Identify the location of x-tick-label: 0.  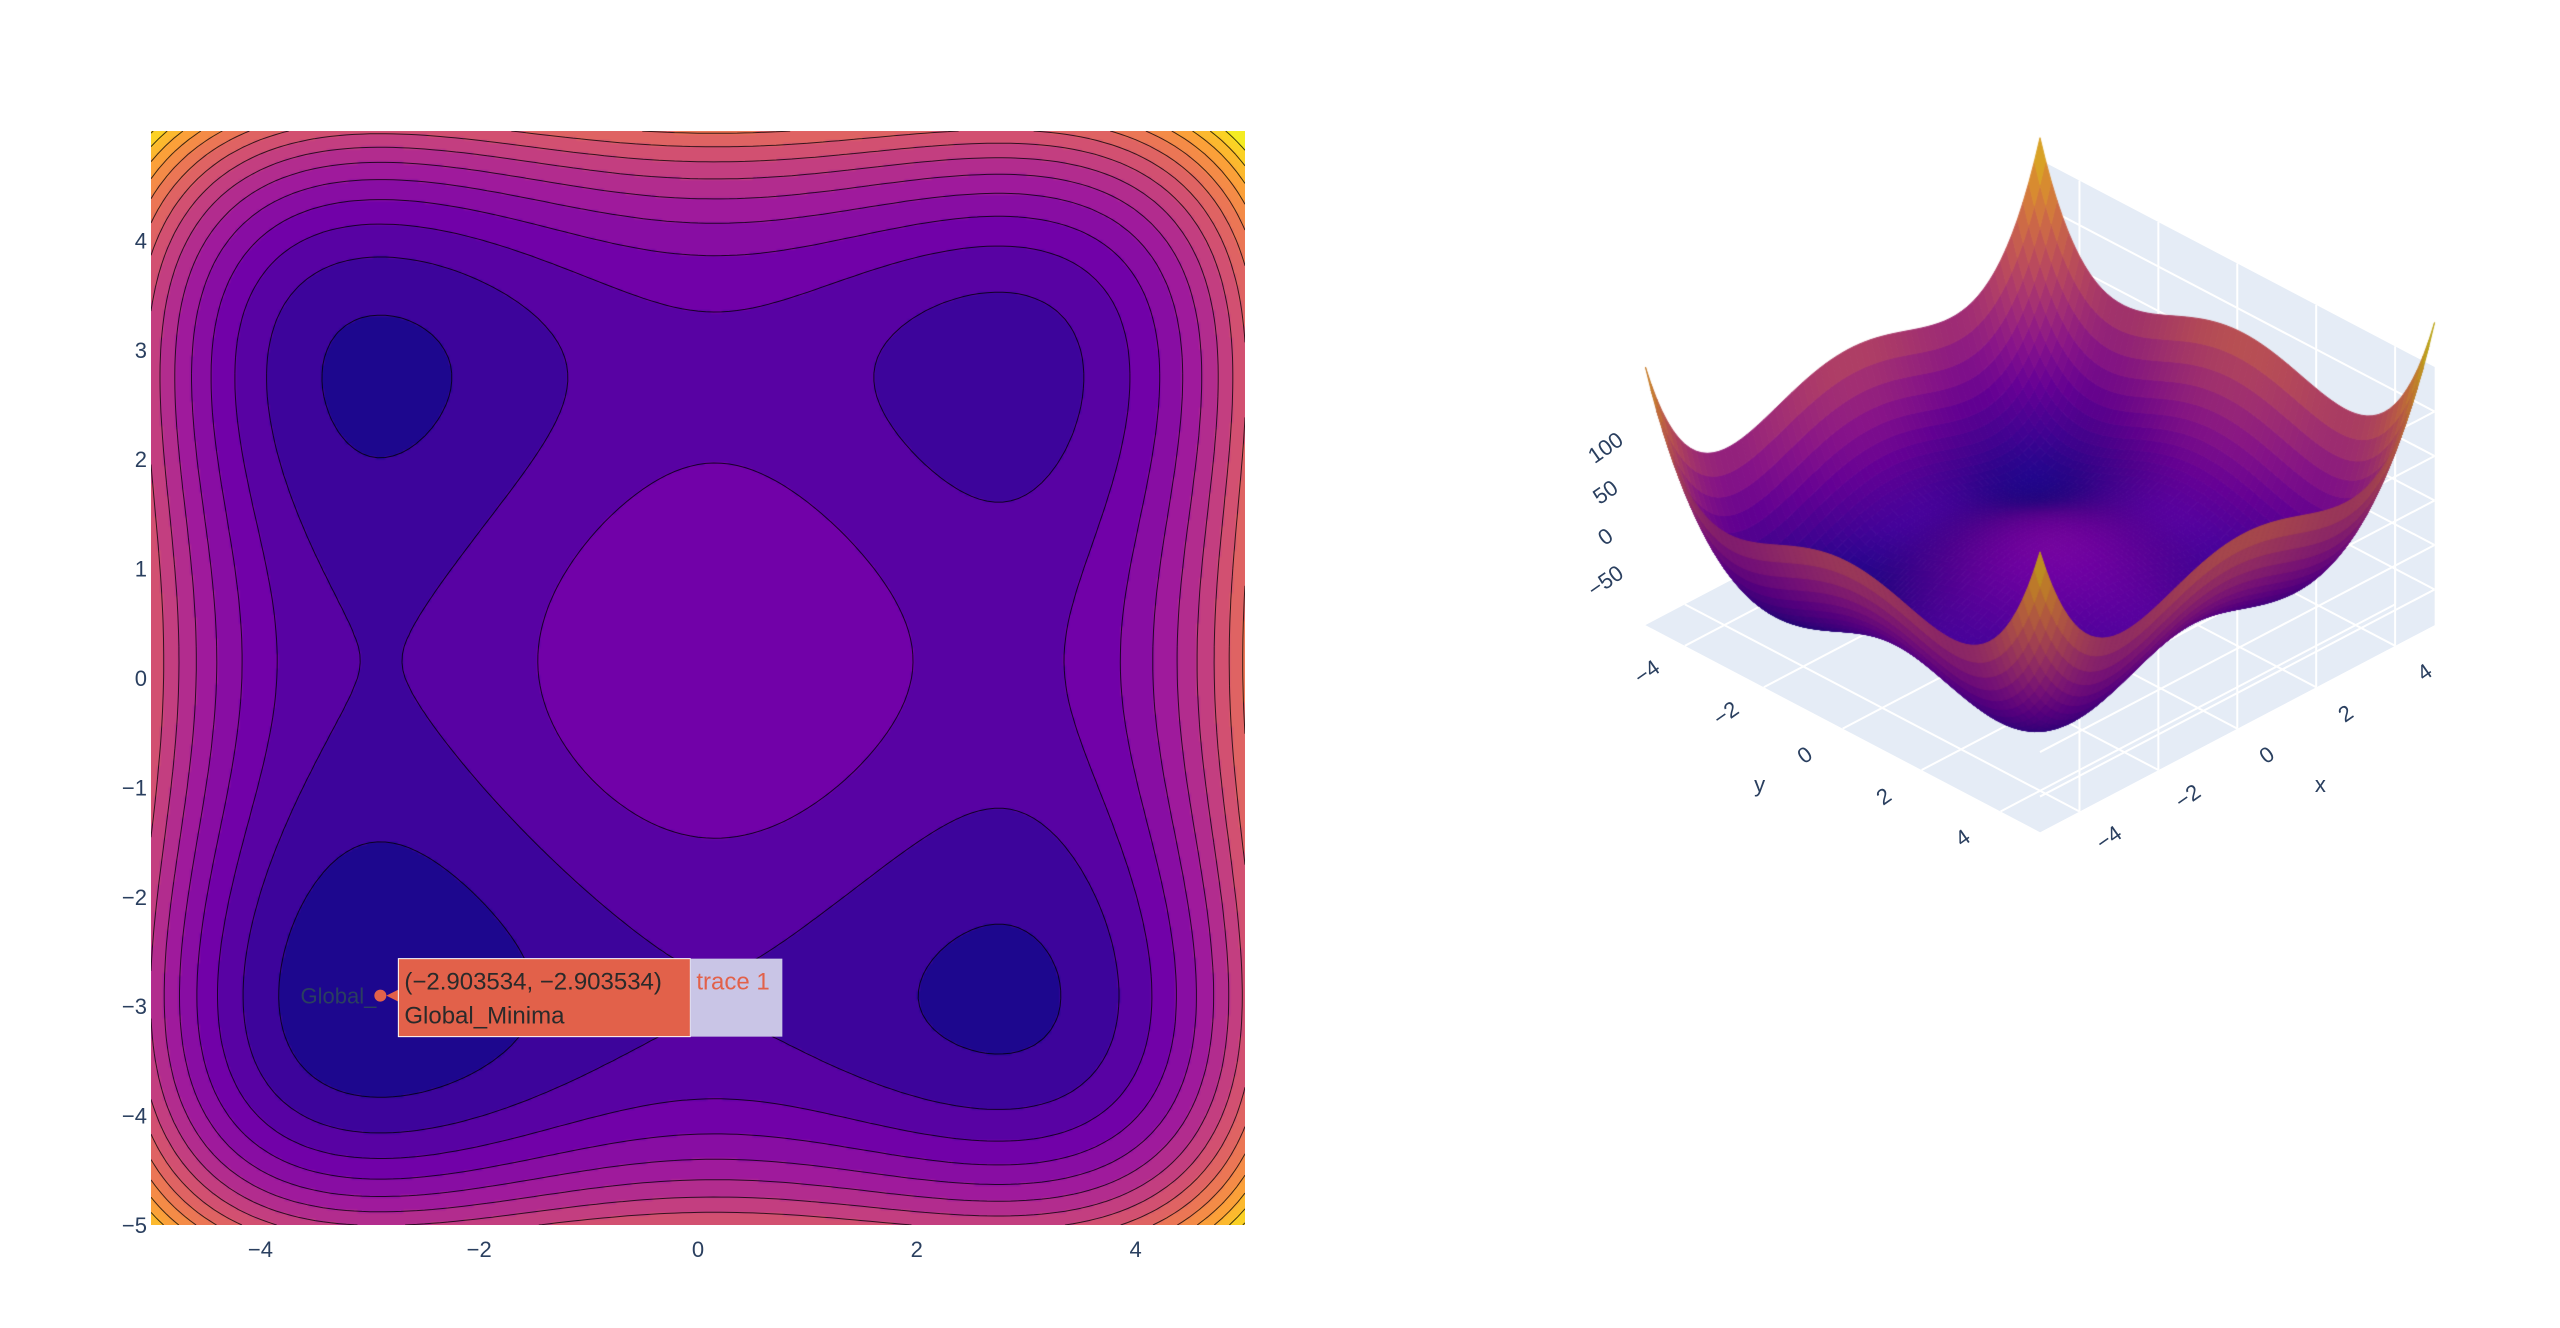
(698, 1249).